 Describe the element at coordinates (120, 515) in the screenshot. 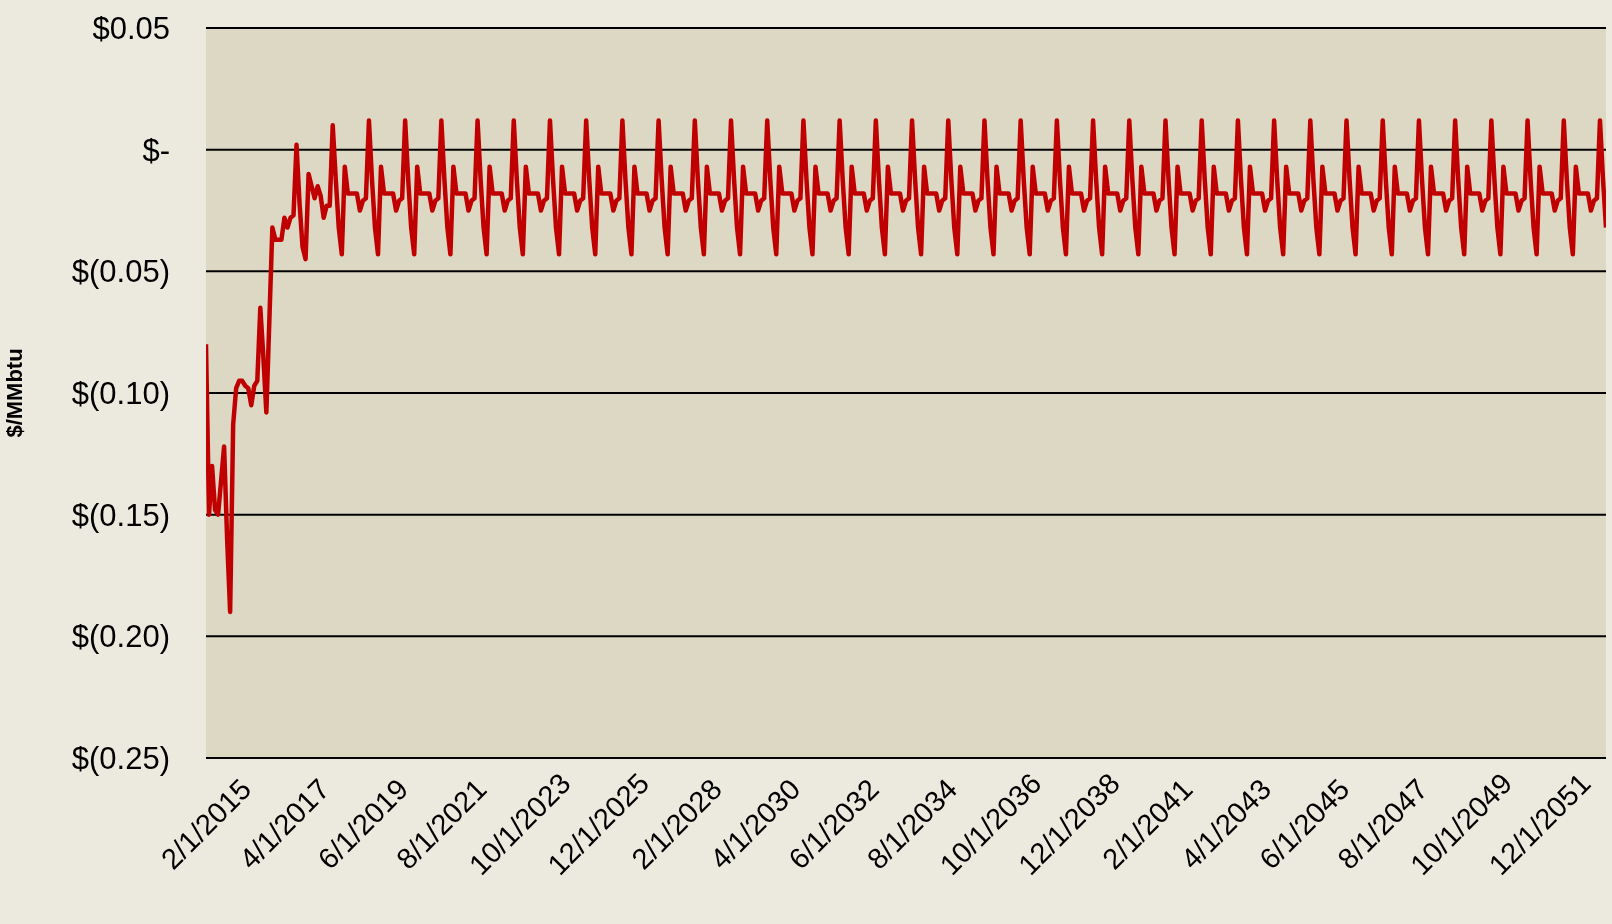

I see `y-tick-label: $(0.15)` at that location.